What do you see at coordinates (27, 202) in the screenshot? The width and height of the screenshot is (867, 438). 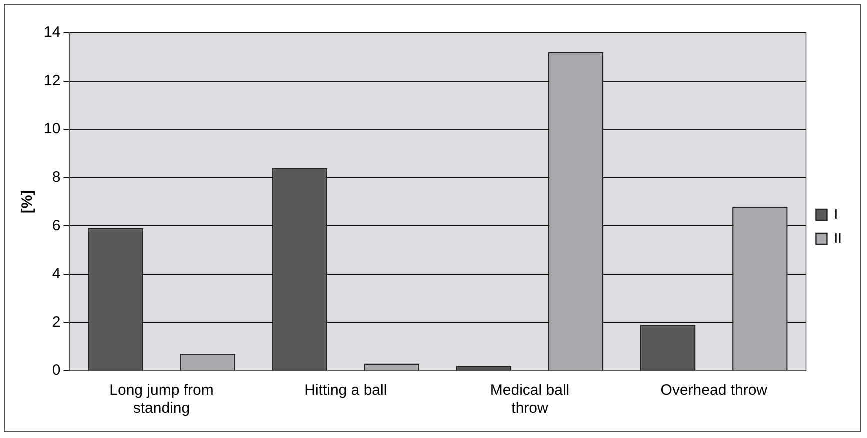 I see `y-axis-title: [%]` at bounding box center [27, 202].